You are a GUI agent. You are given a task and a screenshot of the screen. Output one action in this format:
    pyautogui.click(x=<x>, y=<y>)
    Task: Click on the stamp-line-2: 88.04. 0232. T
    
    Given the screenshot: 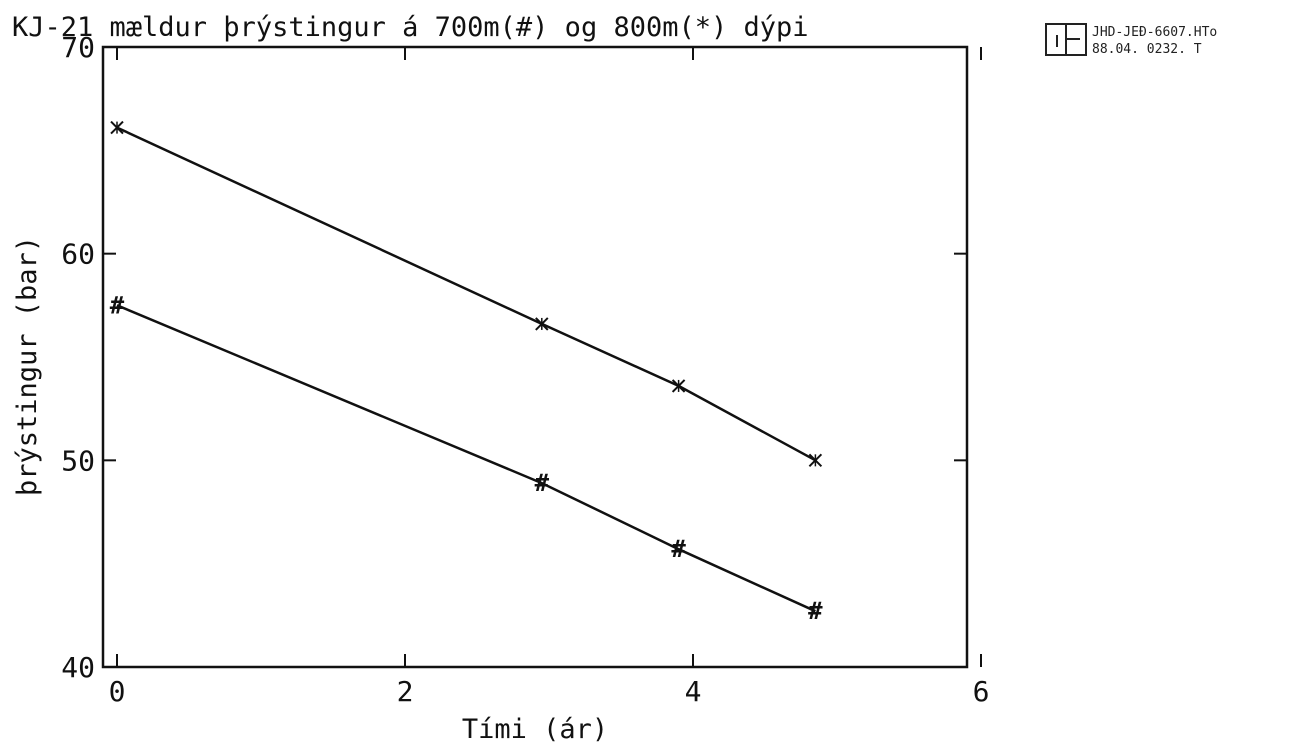 What is the action you would take?
    pyautogui.click(x=1147, y=49)
    